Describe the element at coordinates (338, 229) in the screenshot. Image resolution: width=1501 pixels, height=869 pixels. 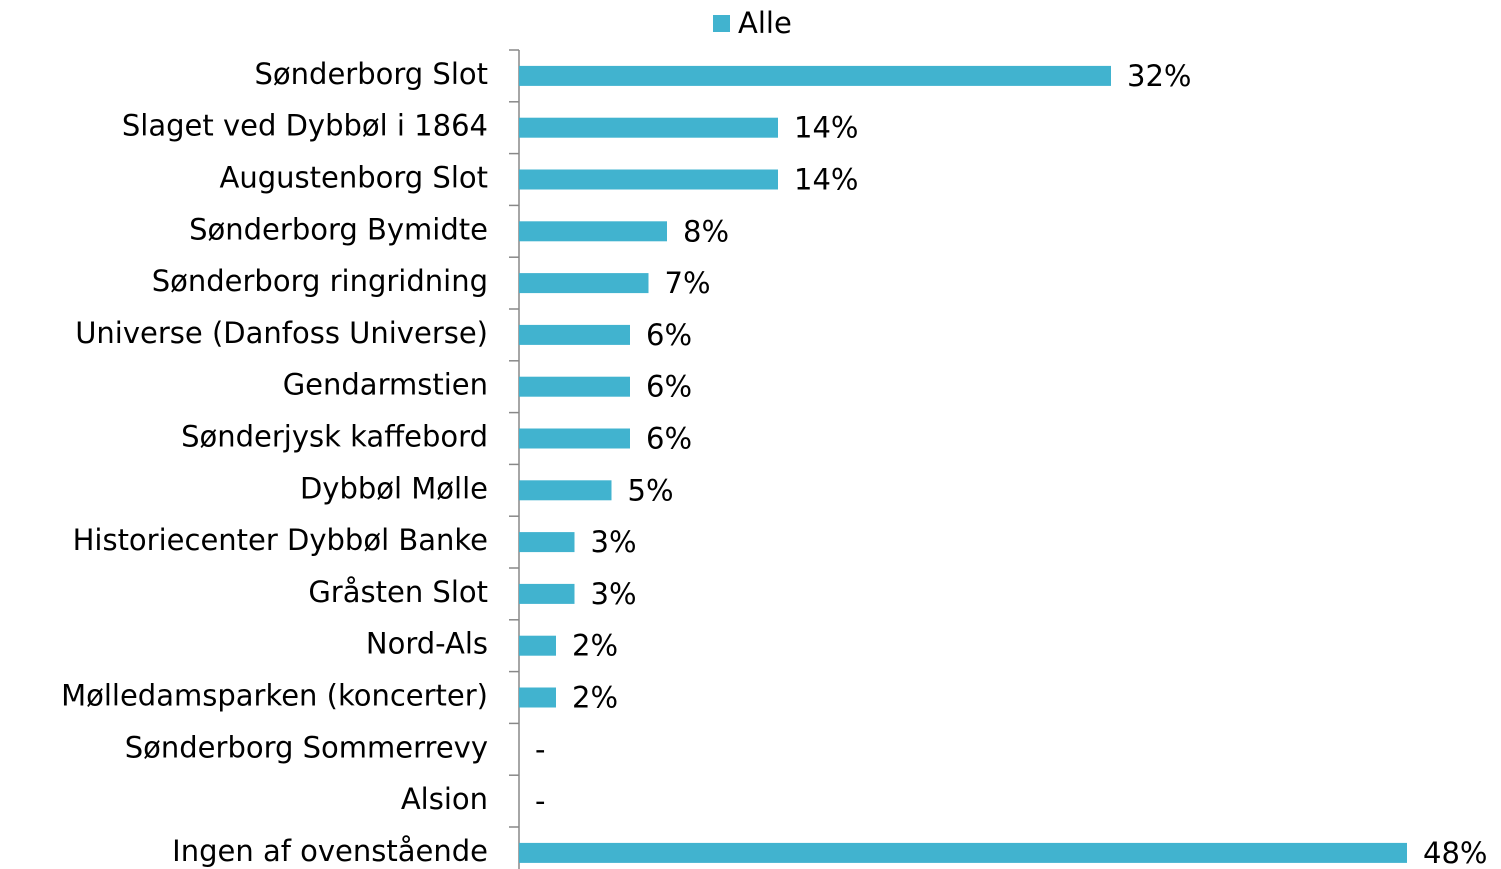
I see `y-tick-label: Sønderborg Bymidte` at that location.